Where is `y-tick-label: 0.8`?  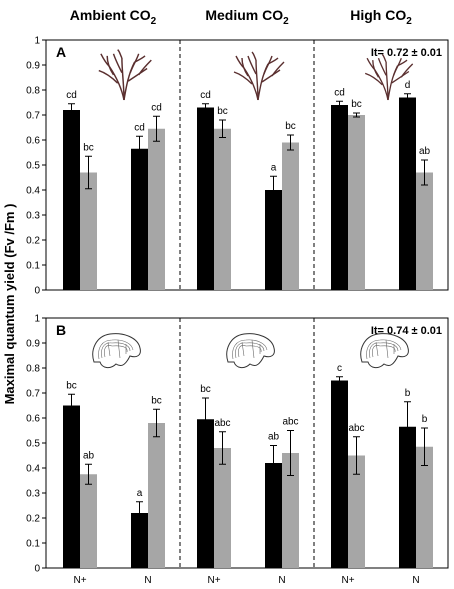 y-tick-label: 0.8 is located at coordinates (33, 369).